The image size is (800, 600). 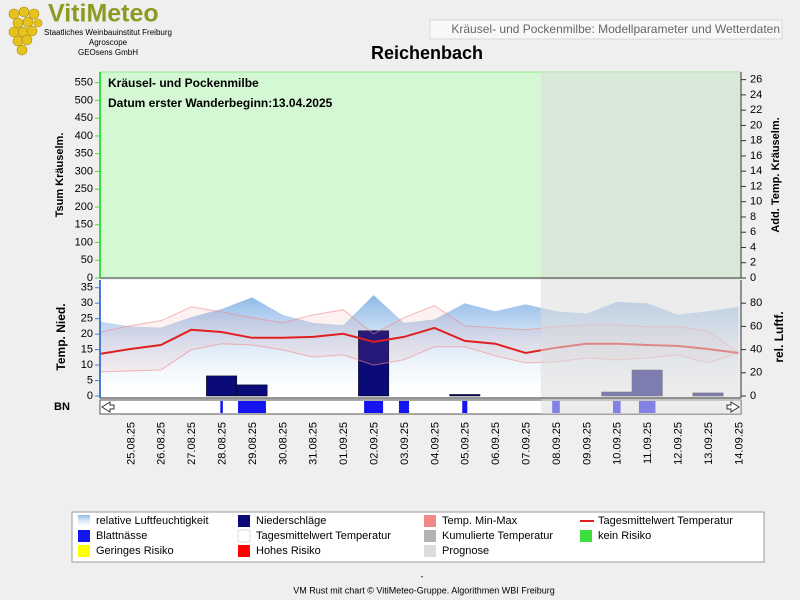 I want to click on x-tick-label: 04.09.25, so click(x=435, y=443).